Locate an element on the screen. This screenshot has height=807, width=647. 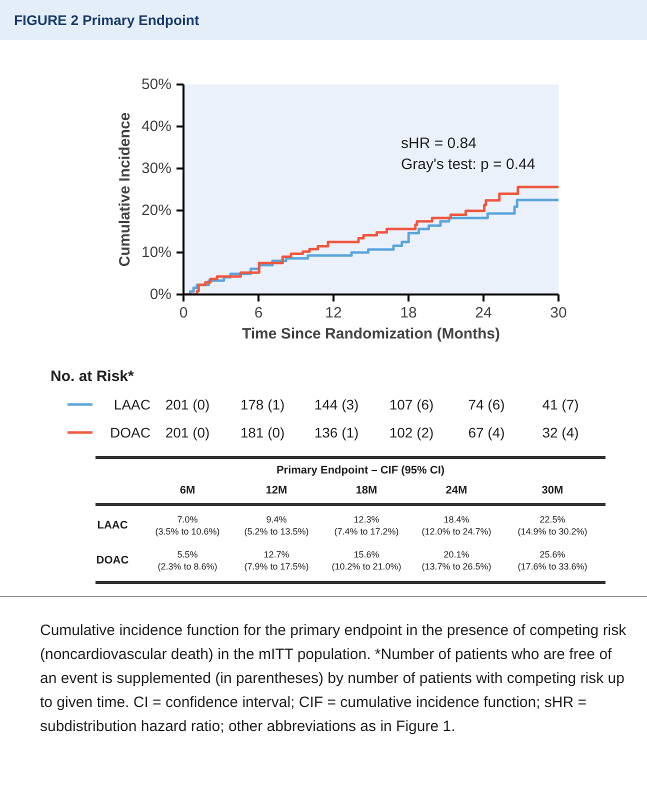
text: LAAC is located at coordinates (112, 526).